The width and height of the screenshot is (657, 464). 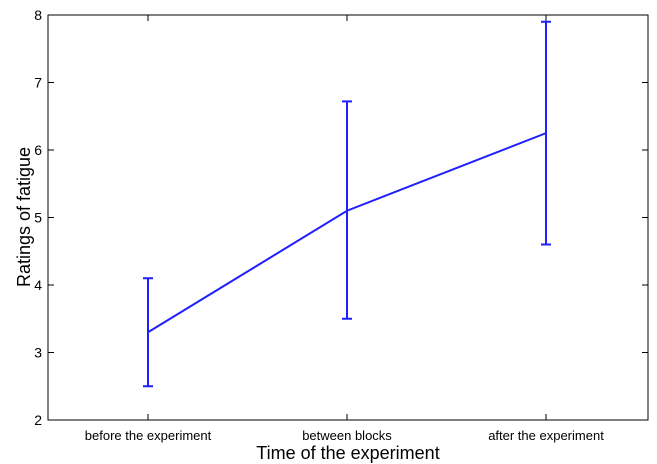 What do you see at coordinates (546, 435) in the screenshot?
I see `x-tick-label: after the experiment` at bounding box center [546, 435].